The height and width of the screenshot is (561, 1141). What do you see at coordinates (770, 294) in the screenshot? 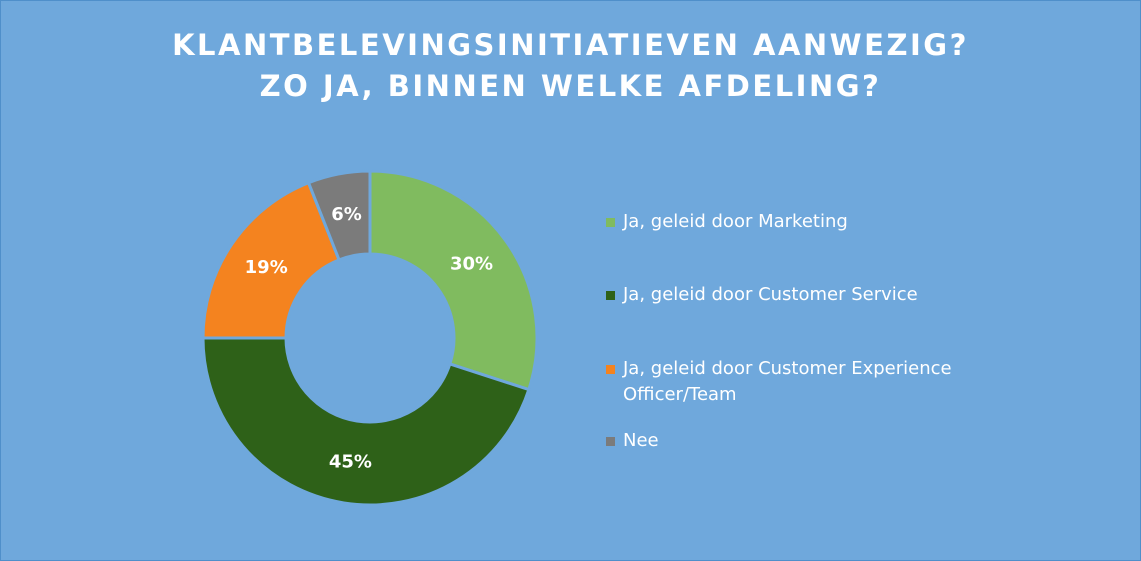
I see `legend-label-customer-service: Ja, geleid door Customer Service` at bounding box center [770, 294].